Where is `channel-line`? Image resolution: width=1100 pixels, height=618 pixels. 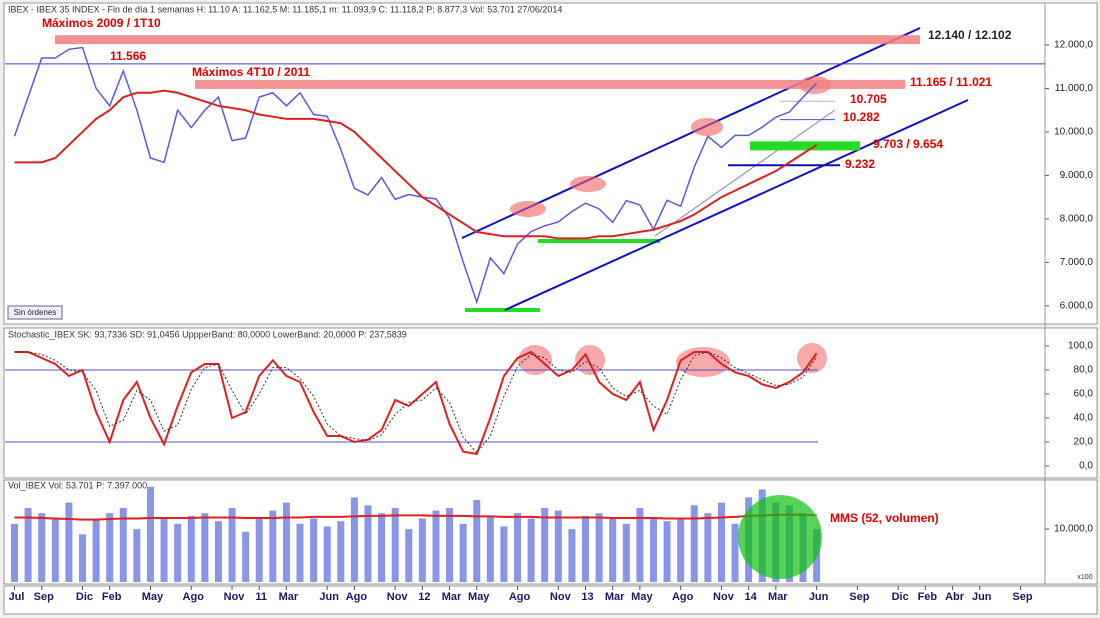 channel-line is located at coordinates (736, 205).